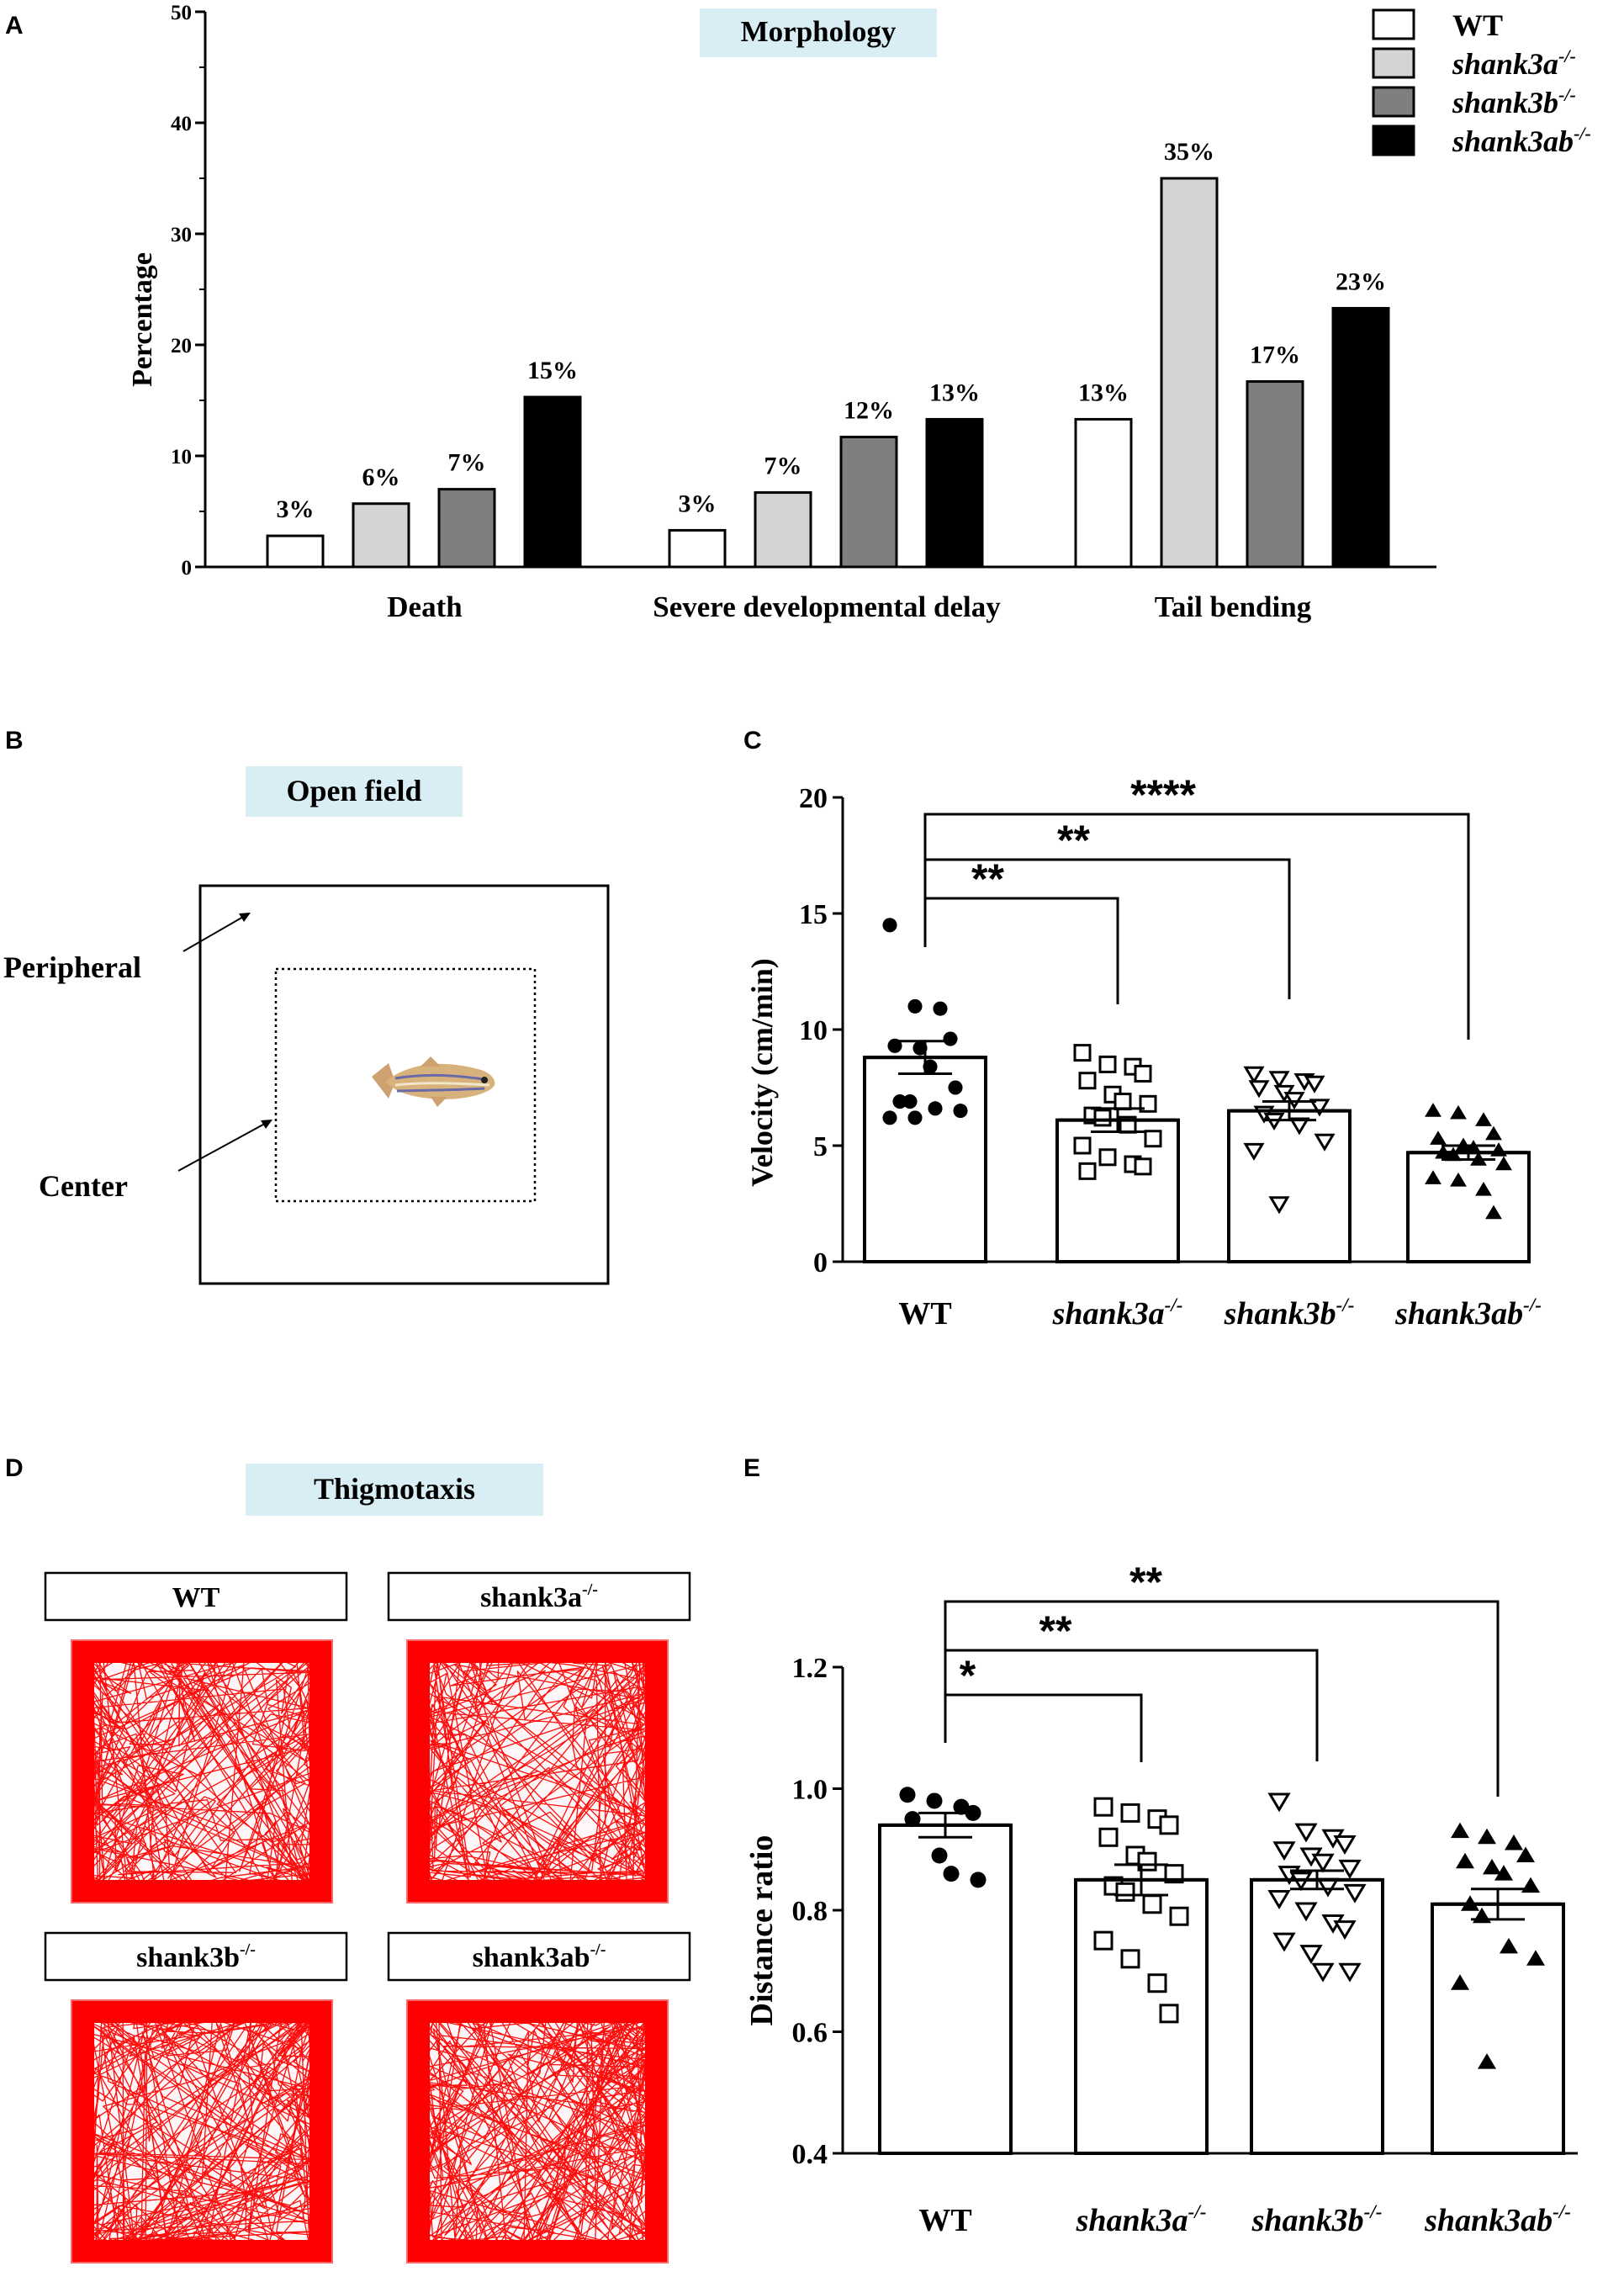 This screenshot has height=2282, width=1624. What do you see at coordinates (1043, 1727) in the screenshot?
I see `significance-bracket` at bounding box center [1043, 1727].